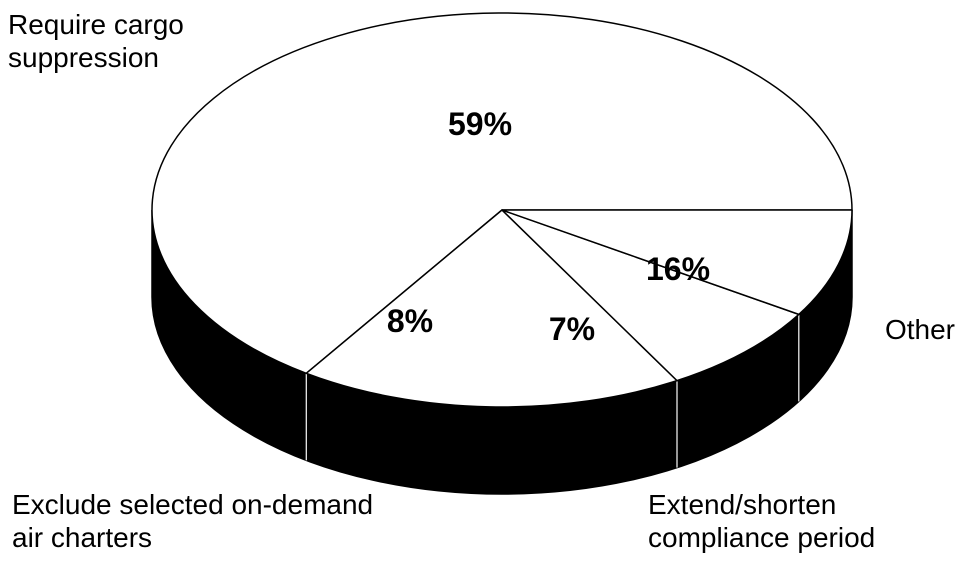  What do you see at coordinates (761, 521) in the screenshot?
I see `slice-category-label: Extend/shorten compliance period` at bounding box center [761, 521].